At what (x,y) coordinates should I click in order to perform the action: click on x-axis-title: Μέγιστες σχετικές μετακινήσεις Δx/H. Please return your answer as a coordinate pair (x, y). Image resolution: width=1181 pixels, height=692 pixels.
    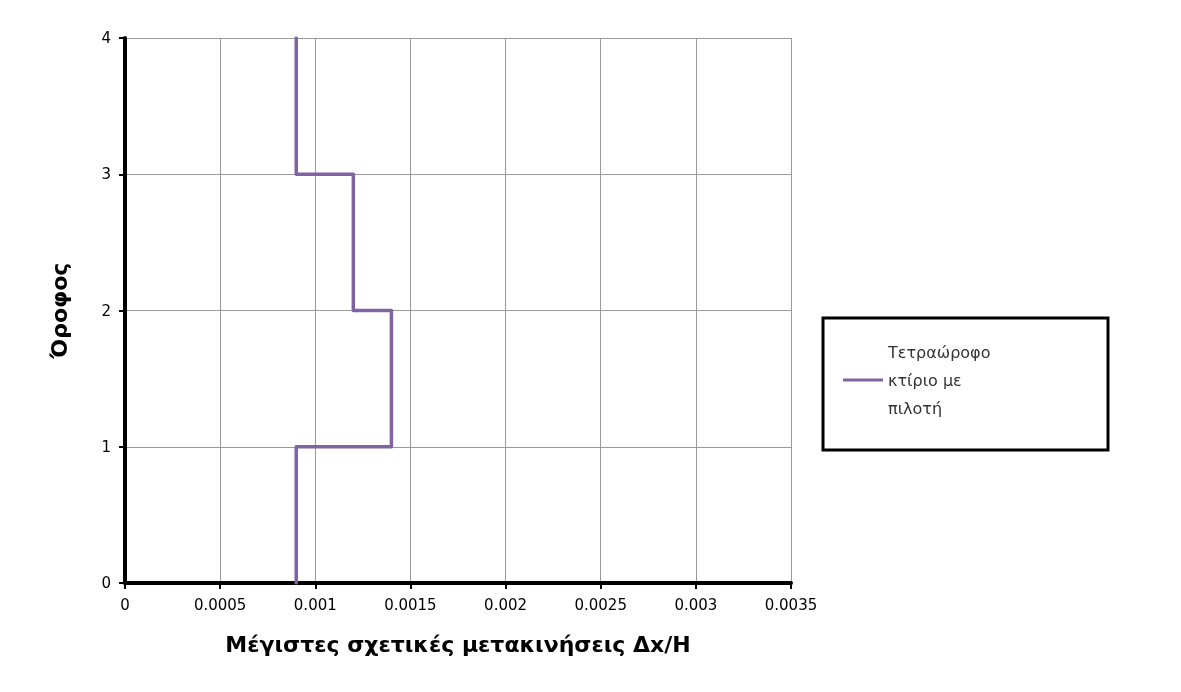
    Looking at the image, I should click on (458, 644).